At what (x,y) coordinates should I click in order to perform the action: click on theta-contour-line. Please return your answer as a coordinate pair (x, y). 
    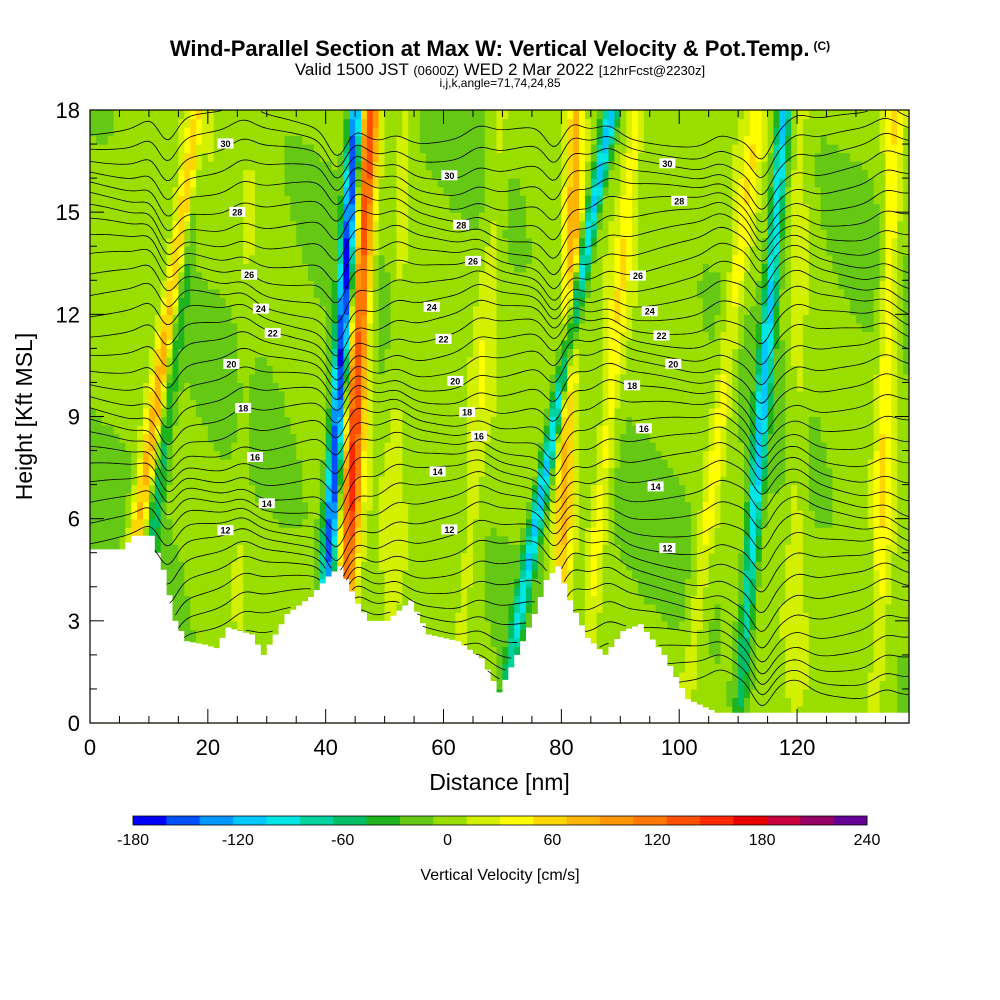
    Looking at the image, I should click on (499, 196).